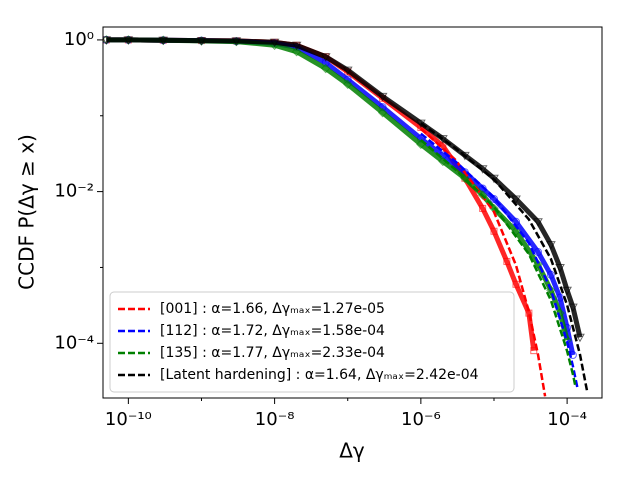  What do you see at coordinates (421, 419) in the screenshot?
I see `x-tick-label: 10⁻⁶` at bounding box center [421, 419].